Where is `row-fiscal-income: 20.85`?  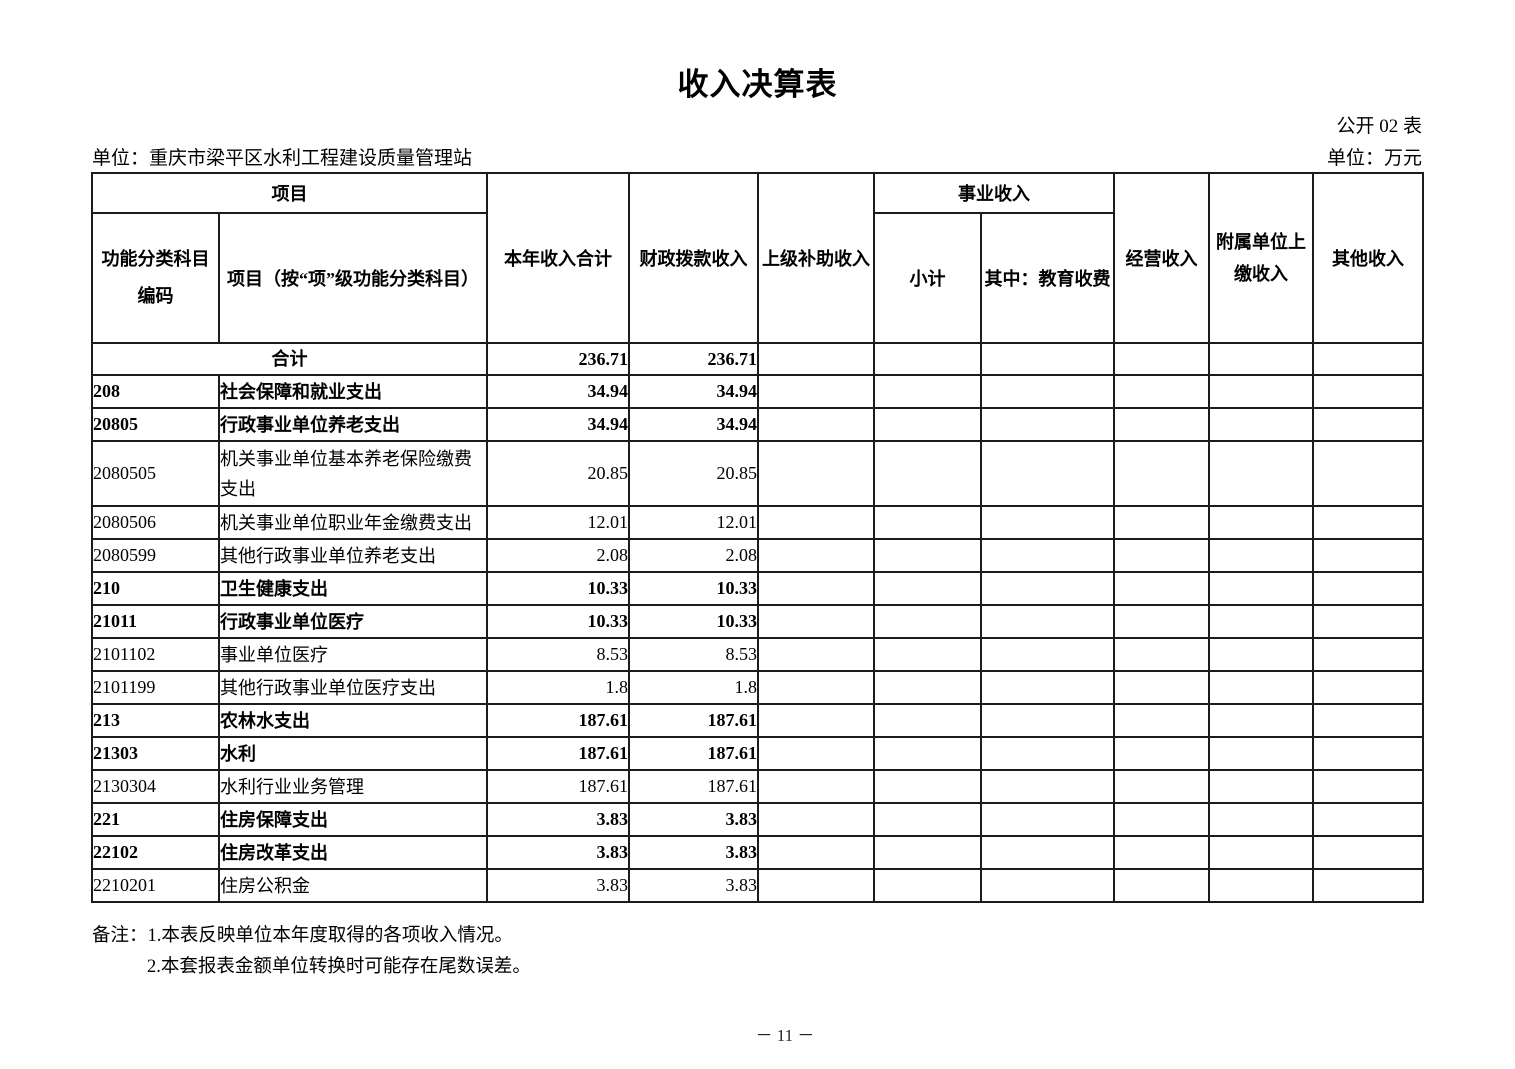 row-fiscal-income: 20.85 is located at coordinates (693, 473).